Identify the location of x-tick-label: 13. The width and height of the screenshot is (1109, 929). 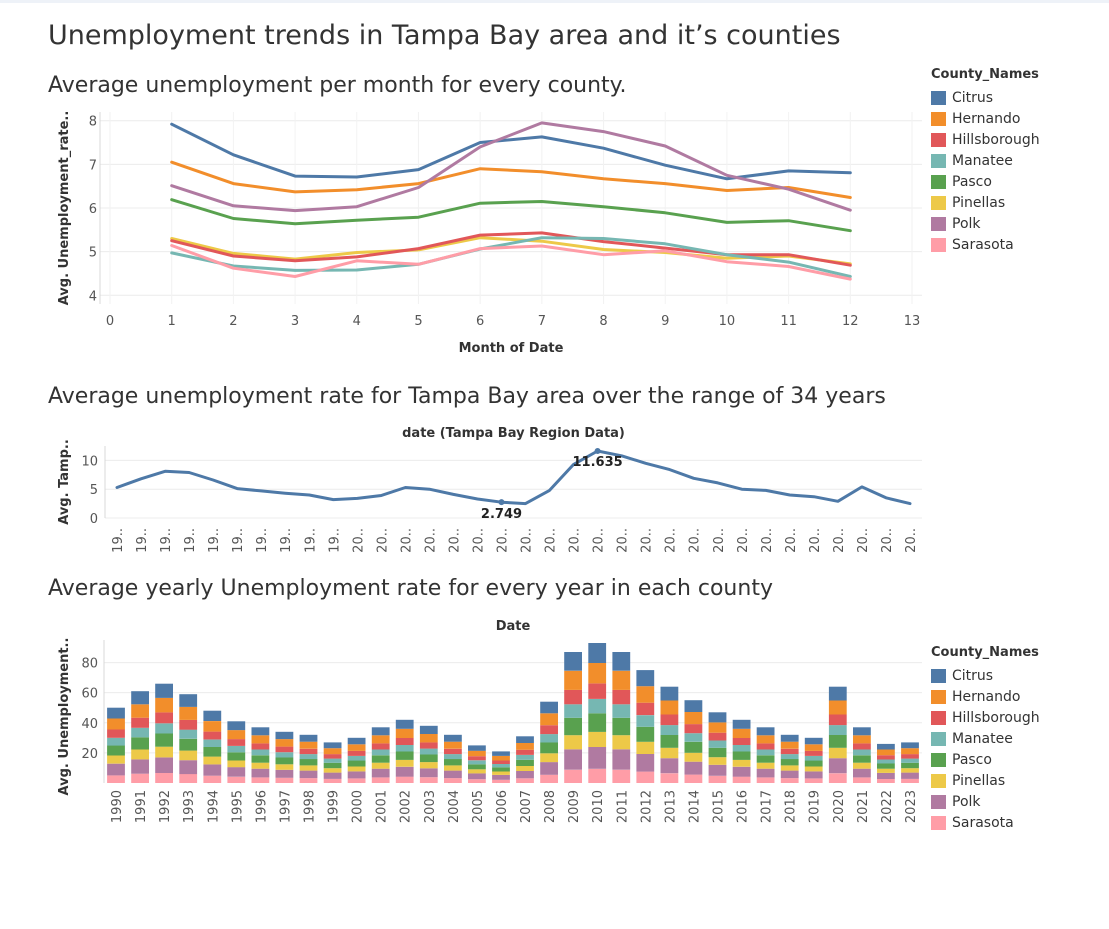
(912, 321).